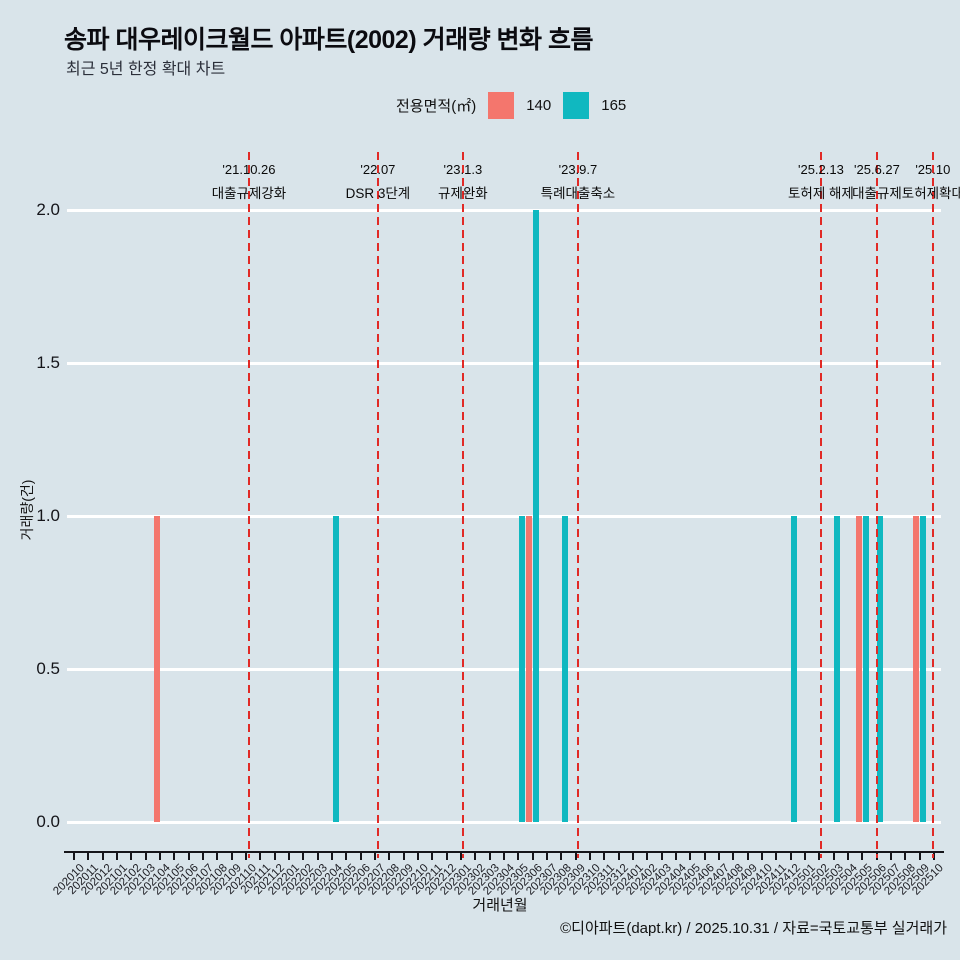 The image size is (960, 960). I want to click on event-label: 대출규제강화, so click(249, 193).